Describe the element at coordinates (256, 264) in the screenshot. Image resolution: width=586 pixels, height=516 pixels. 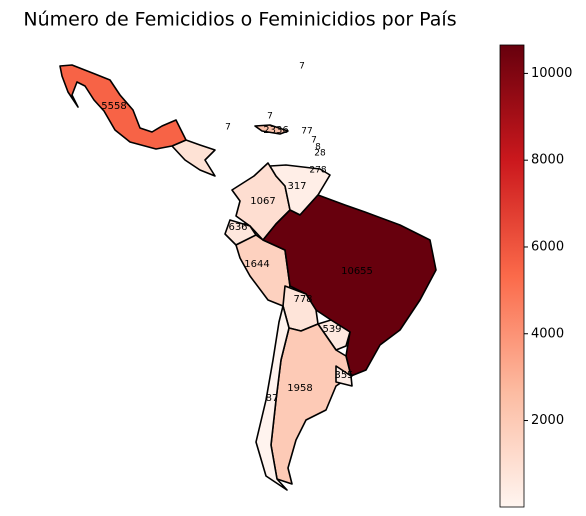
I see `value-label: 1644` at that location.